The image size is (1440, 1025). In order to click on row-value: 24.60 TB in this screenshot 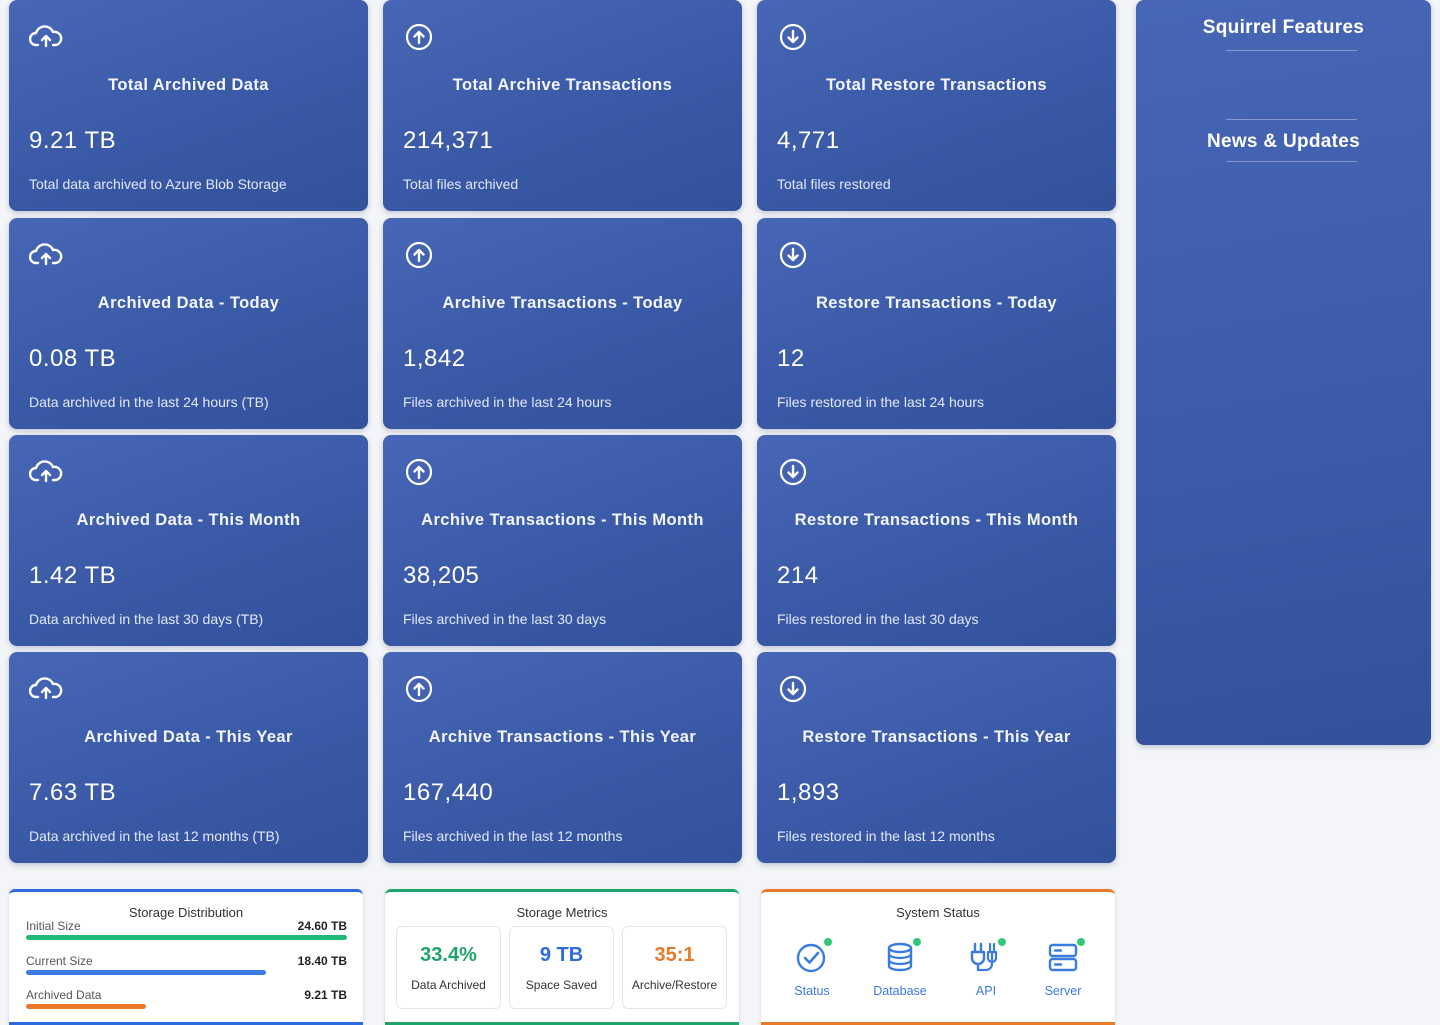, I will do `click(322, 926)`.